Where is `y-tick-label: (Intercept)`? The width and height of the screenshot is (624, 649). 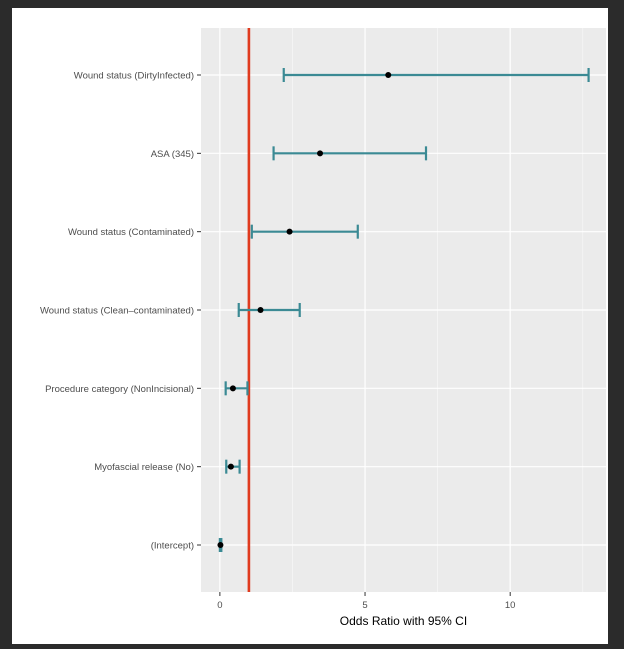
y-tick-label: (Intercept) is located at coordinates (172, 546).